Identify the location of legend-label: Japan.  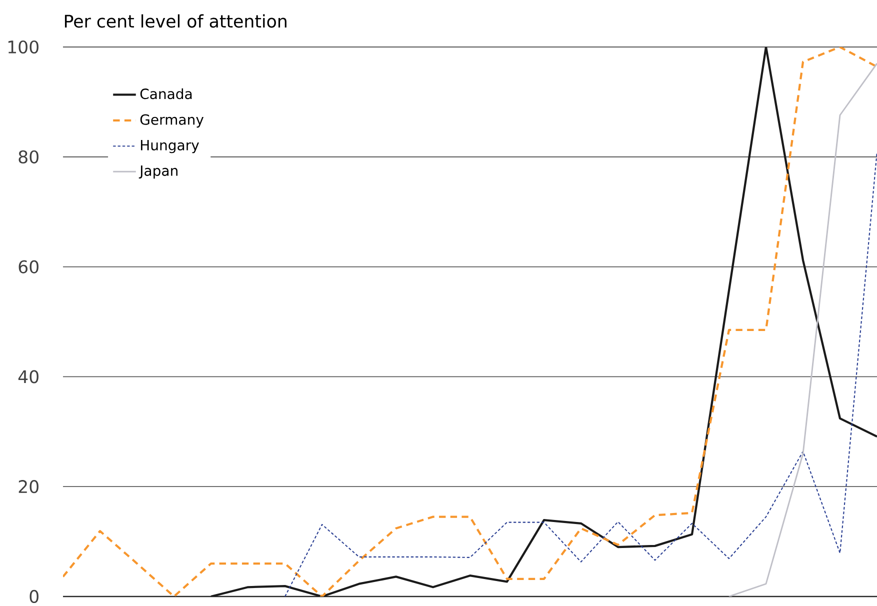
(158, 172).